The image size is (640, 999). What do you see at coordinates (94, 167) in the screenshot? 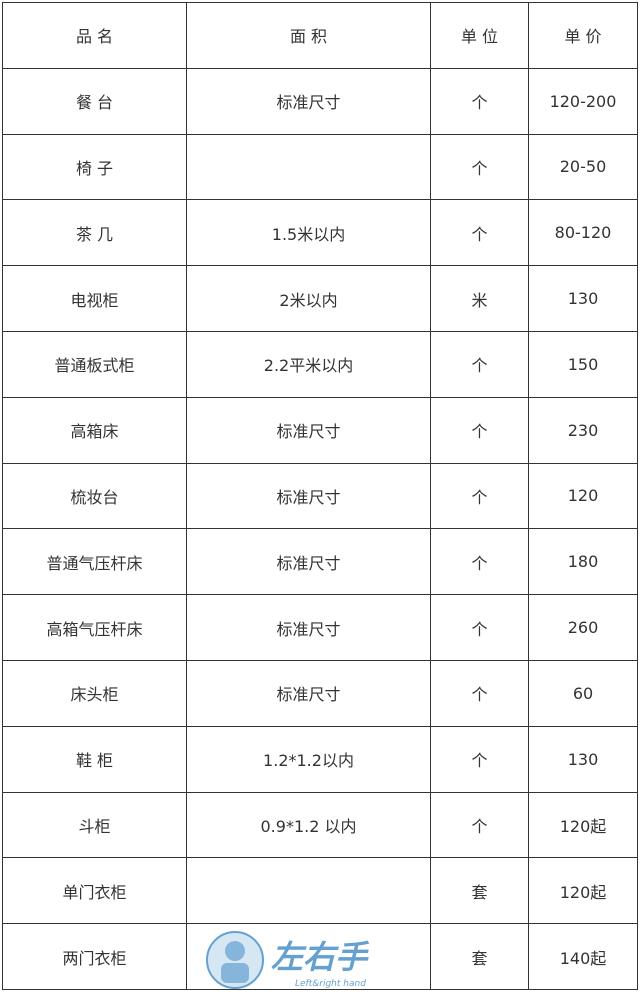
I see `cell-name: 椅 子` at bounding box center [94, 167].